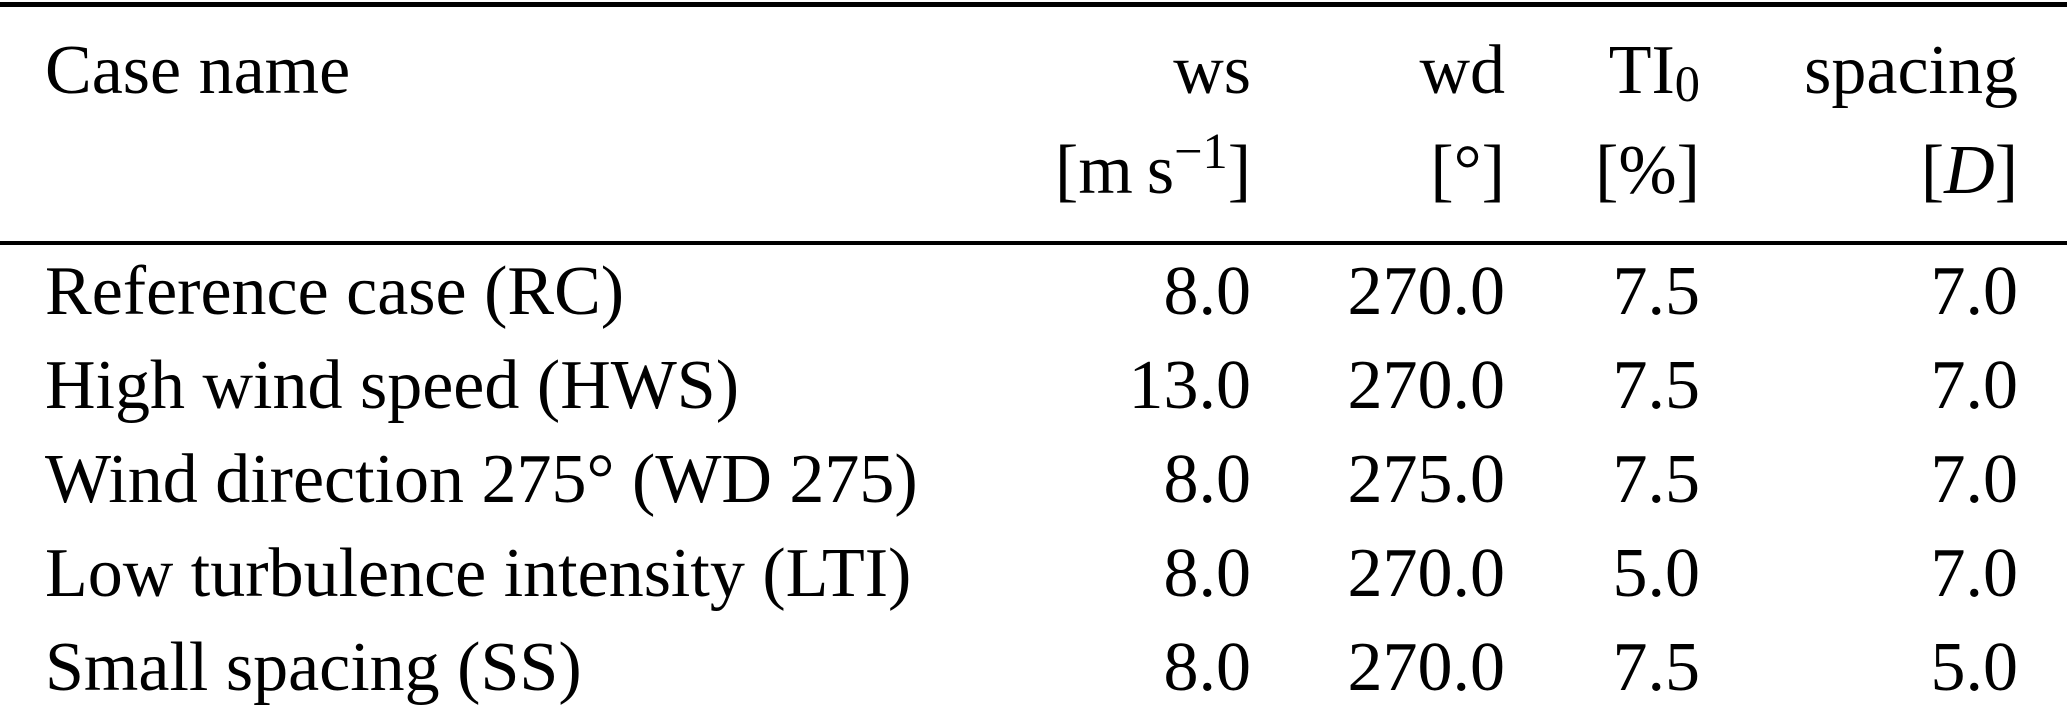  Describe the element at coordinates (1974, 667) in the screenshot. I see `spacing-value-cell: 5.0` at that location.